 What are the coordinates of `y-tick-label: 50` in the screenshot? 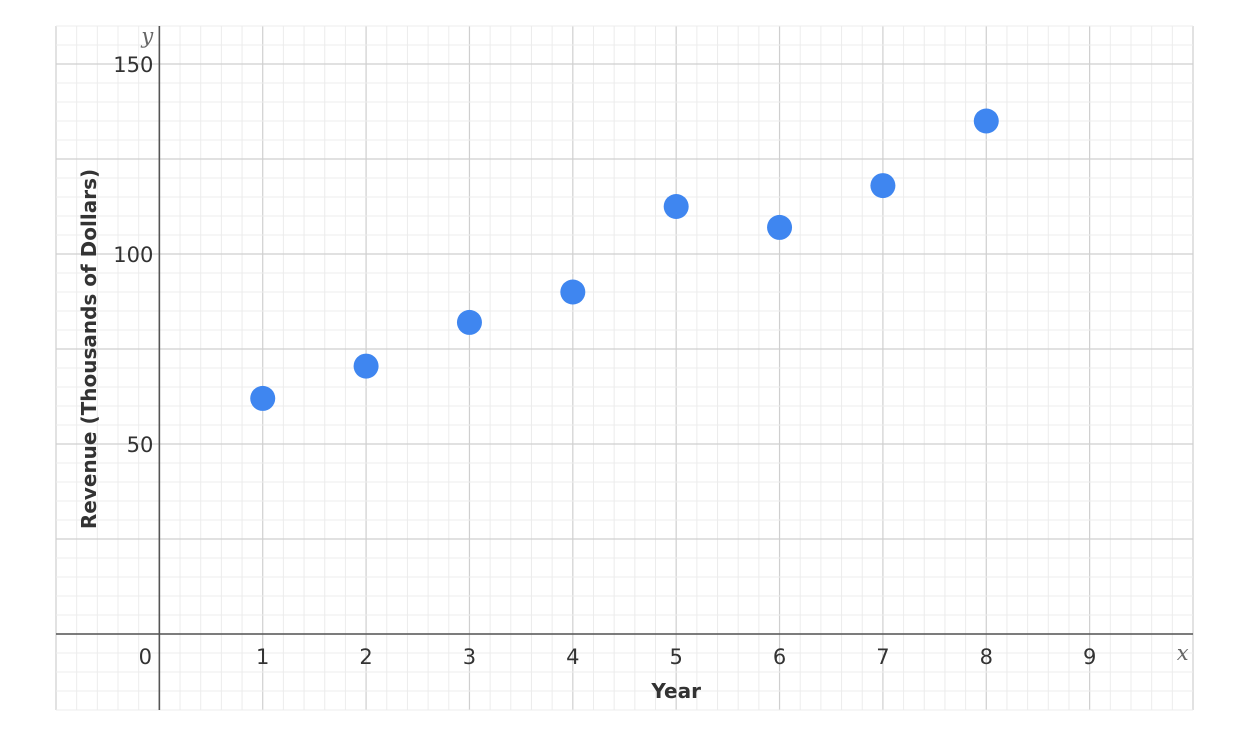 It's located at (140, 445).